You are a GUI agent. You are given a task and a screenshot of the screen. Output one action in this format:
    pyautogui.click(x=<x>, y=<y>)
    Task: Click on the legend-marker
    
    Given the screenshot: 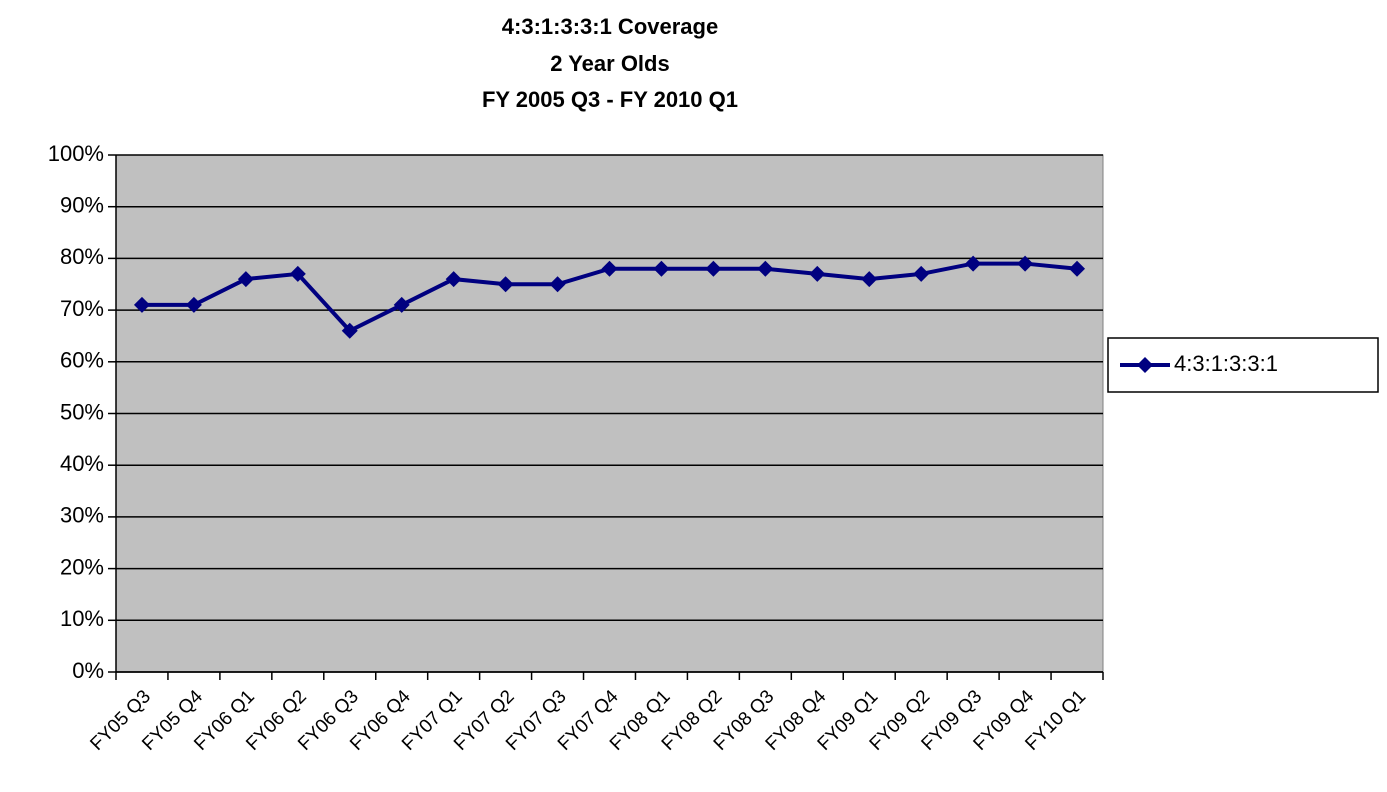 What is the action you would take?
    pyautogui.click(x=1145, y=365)
    